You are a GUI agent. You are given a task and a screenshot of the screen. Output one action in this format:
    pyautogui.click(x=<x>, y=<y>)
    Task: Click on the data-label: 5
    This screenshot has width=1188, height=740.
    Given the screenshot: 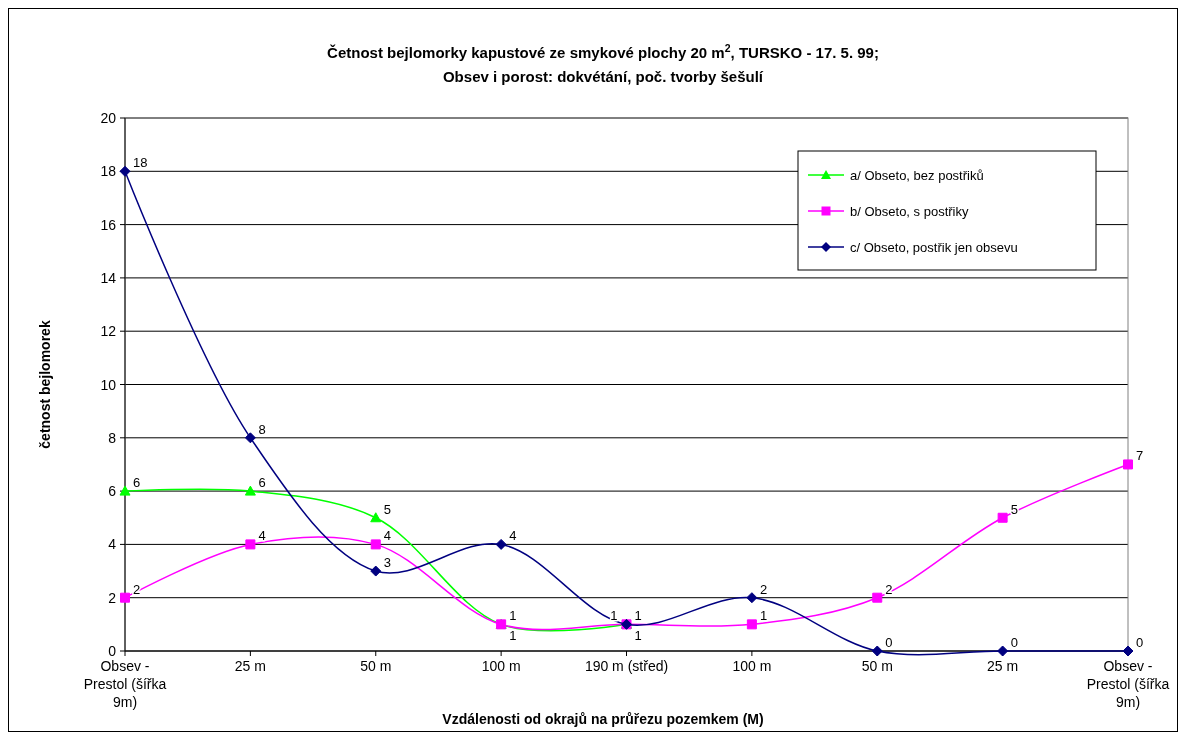 What is the action you would take?
    pyautogui.click(x=387, y=509)
    